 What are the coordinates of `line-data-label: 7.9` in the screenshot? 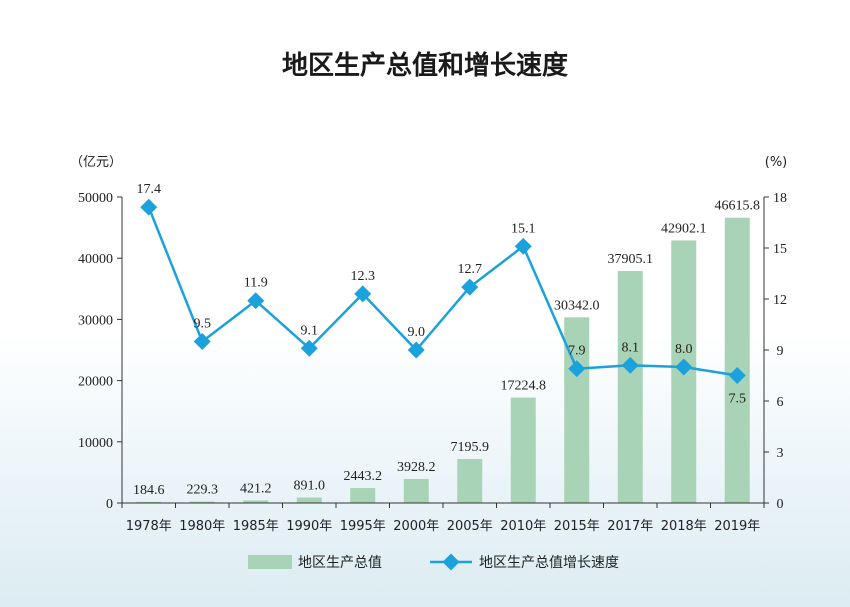 It's located at (577, 351).